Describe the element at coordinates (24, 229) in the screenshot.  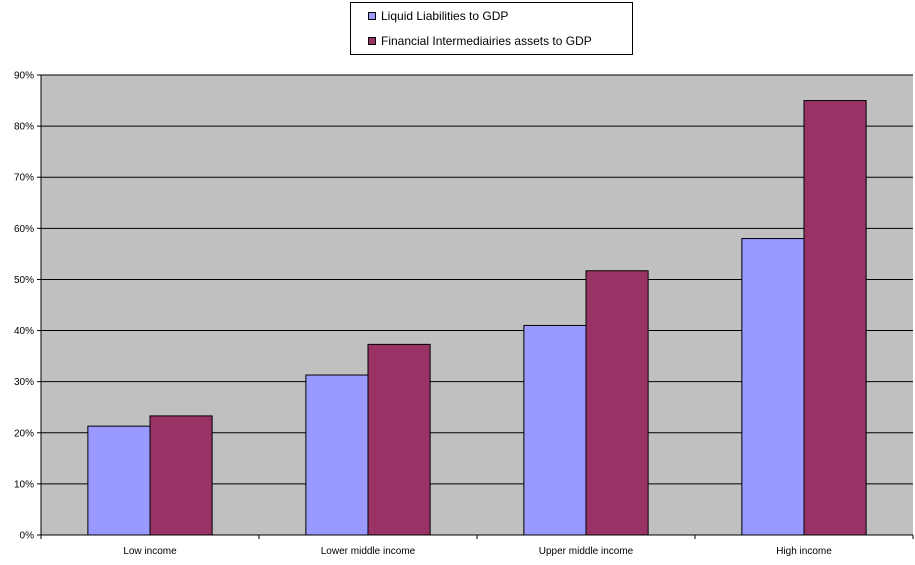
I see `y-tick-label: 60%` at that location.